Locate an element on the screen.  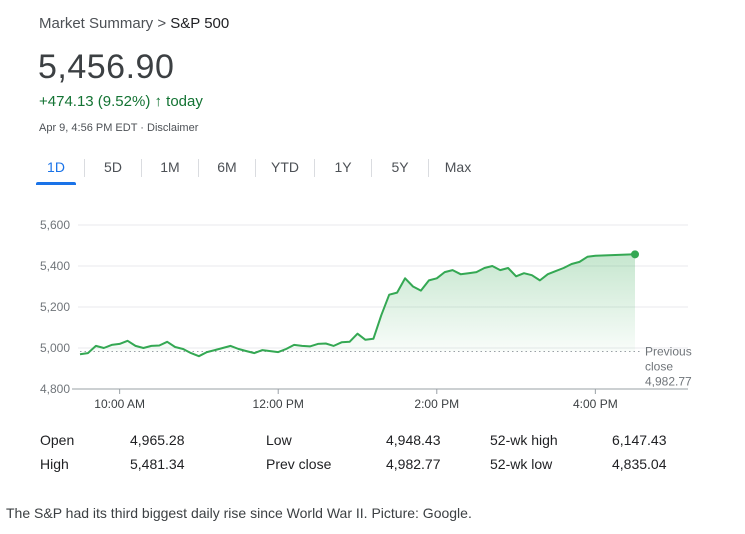
previous-close-value: 4,982.77 is located at coordinates (668, 382).